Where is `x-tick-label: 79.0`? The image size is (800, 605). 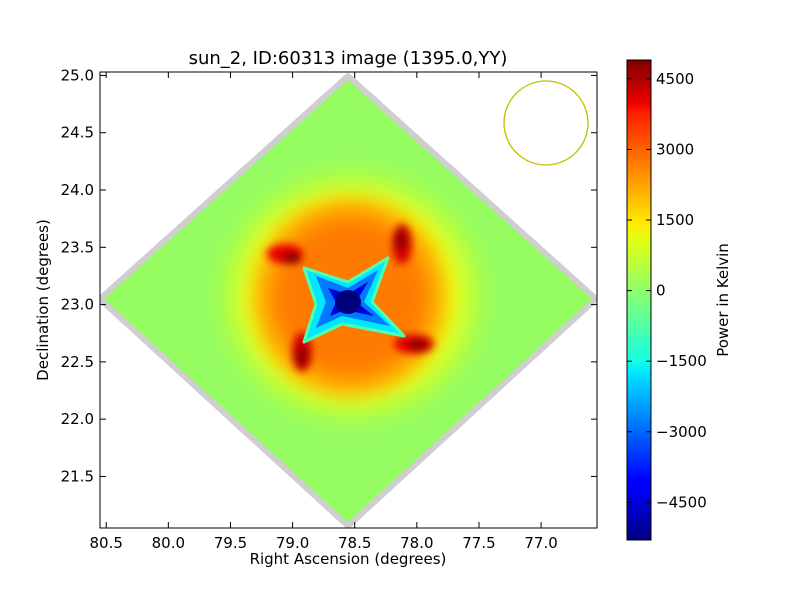 x-tick-label: 79.0 is located at coordinates (292, 543).